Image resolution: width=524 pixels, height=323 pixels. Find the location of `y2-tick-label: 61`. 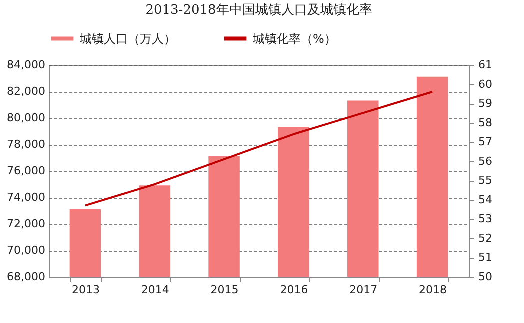

y2-tick-label: 61 is located at coordinates (485, 65).